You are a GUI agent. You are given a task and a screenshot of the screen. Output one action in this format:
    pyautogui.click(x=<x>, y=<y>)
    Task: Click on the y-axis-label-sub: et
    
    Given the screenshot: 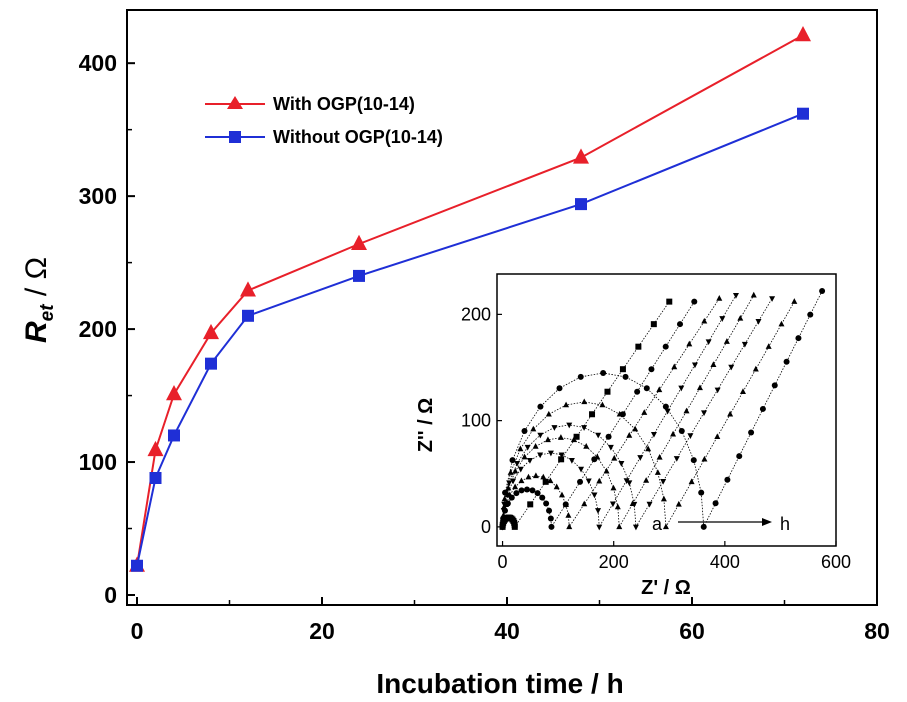 What is the action you would take?
    pyautogui.click(x=47, y=313)
    